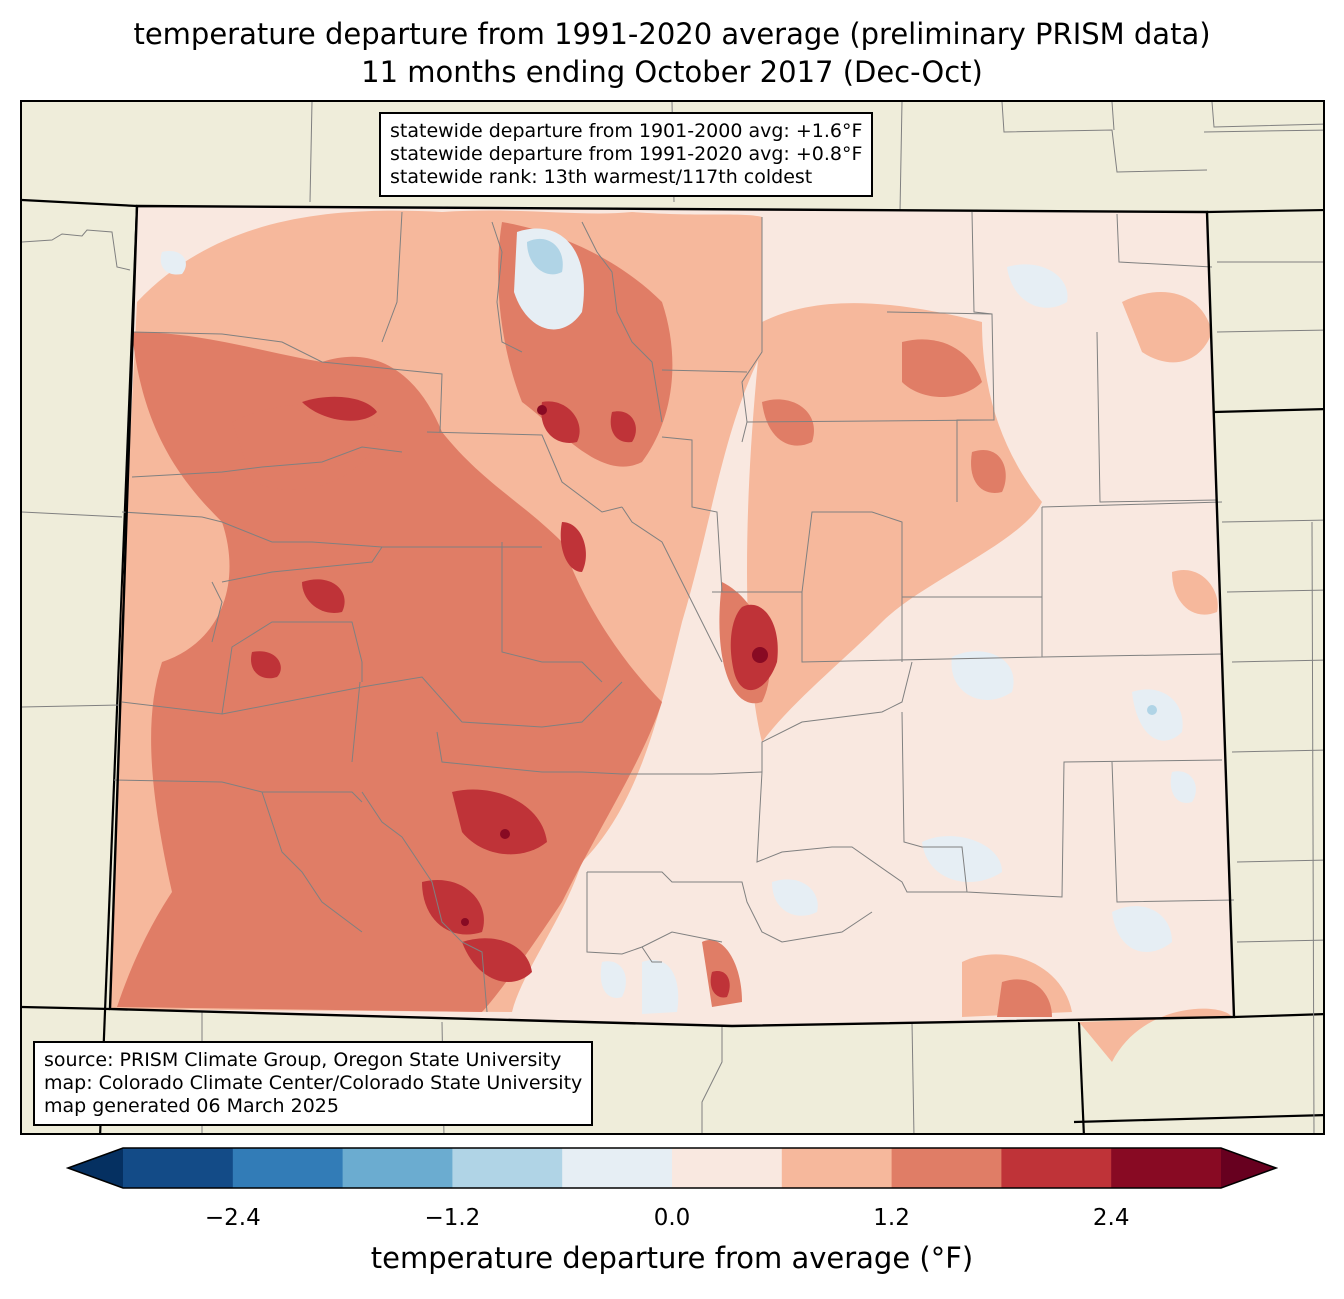  I want to click on colorbar-tick-label: 0.0, so click(672, 1218).